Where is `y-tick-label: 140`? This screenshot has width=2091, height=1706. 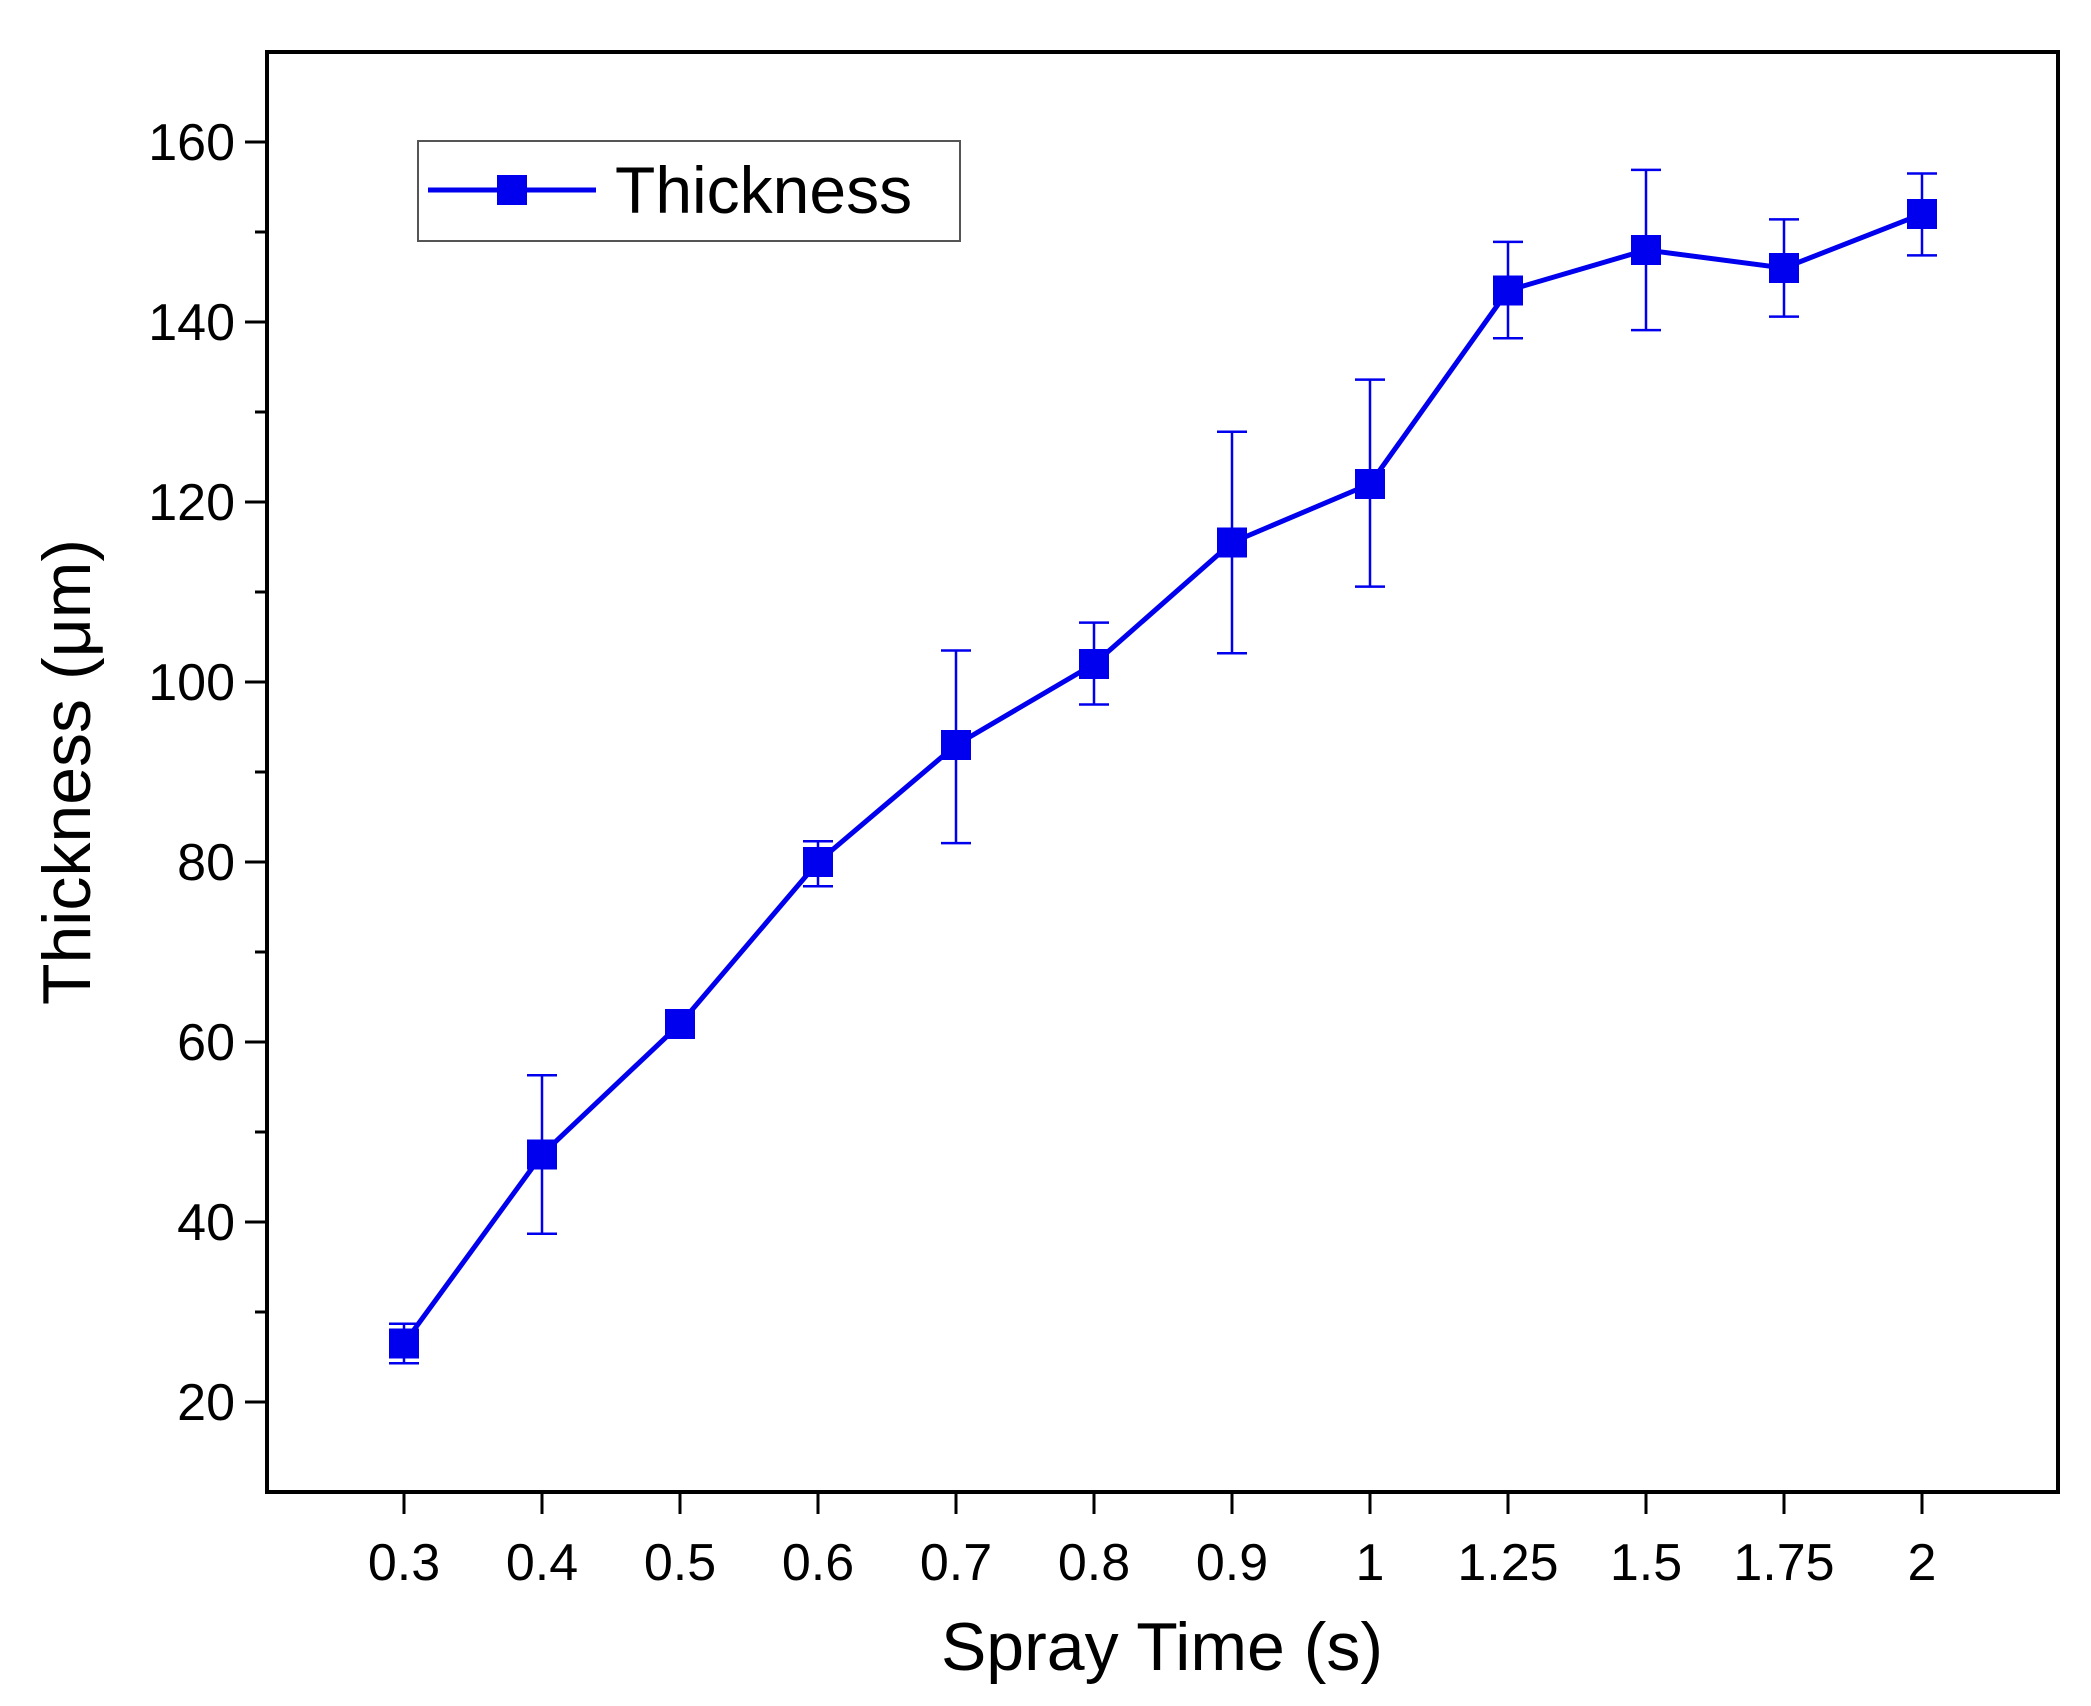 y-tick-label: 140 is located at coordinates (191, 323).